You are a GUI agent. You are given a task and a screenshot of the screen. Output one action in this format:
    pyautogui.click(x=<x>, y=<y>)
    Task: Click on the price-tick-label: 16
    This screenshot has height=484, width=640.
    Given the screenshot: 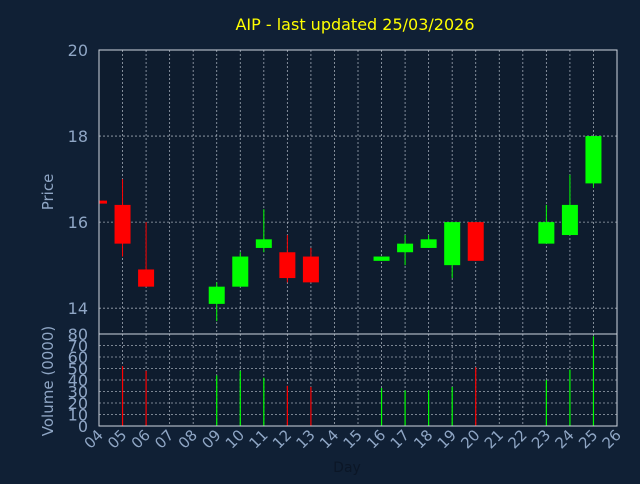 What is the action you would take?
    pyautogui.click(x=78, y=222)
    